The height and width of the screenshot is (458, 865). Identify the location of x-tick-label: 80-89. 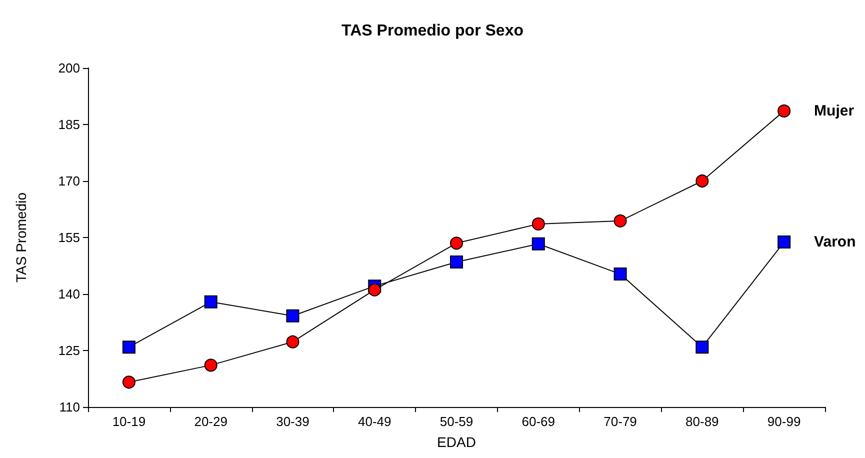
(702, 421).